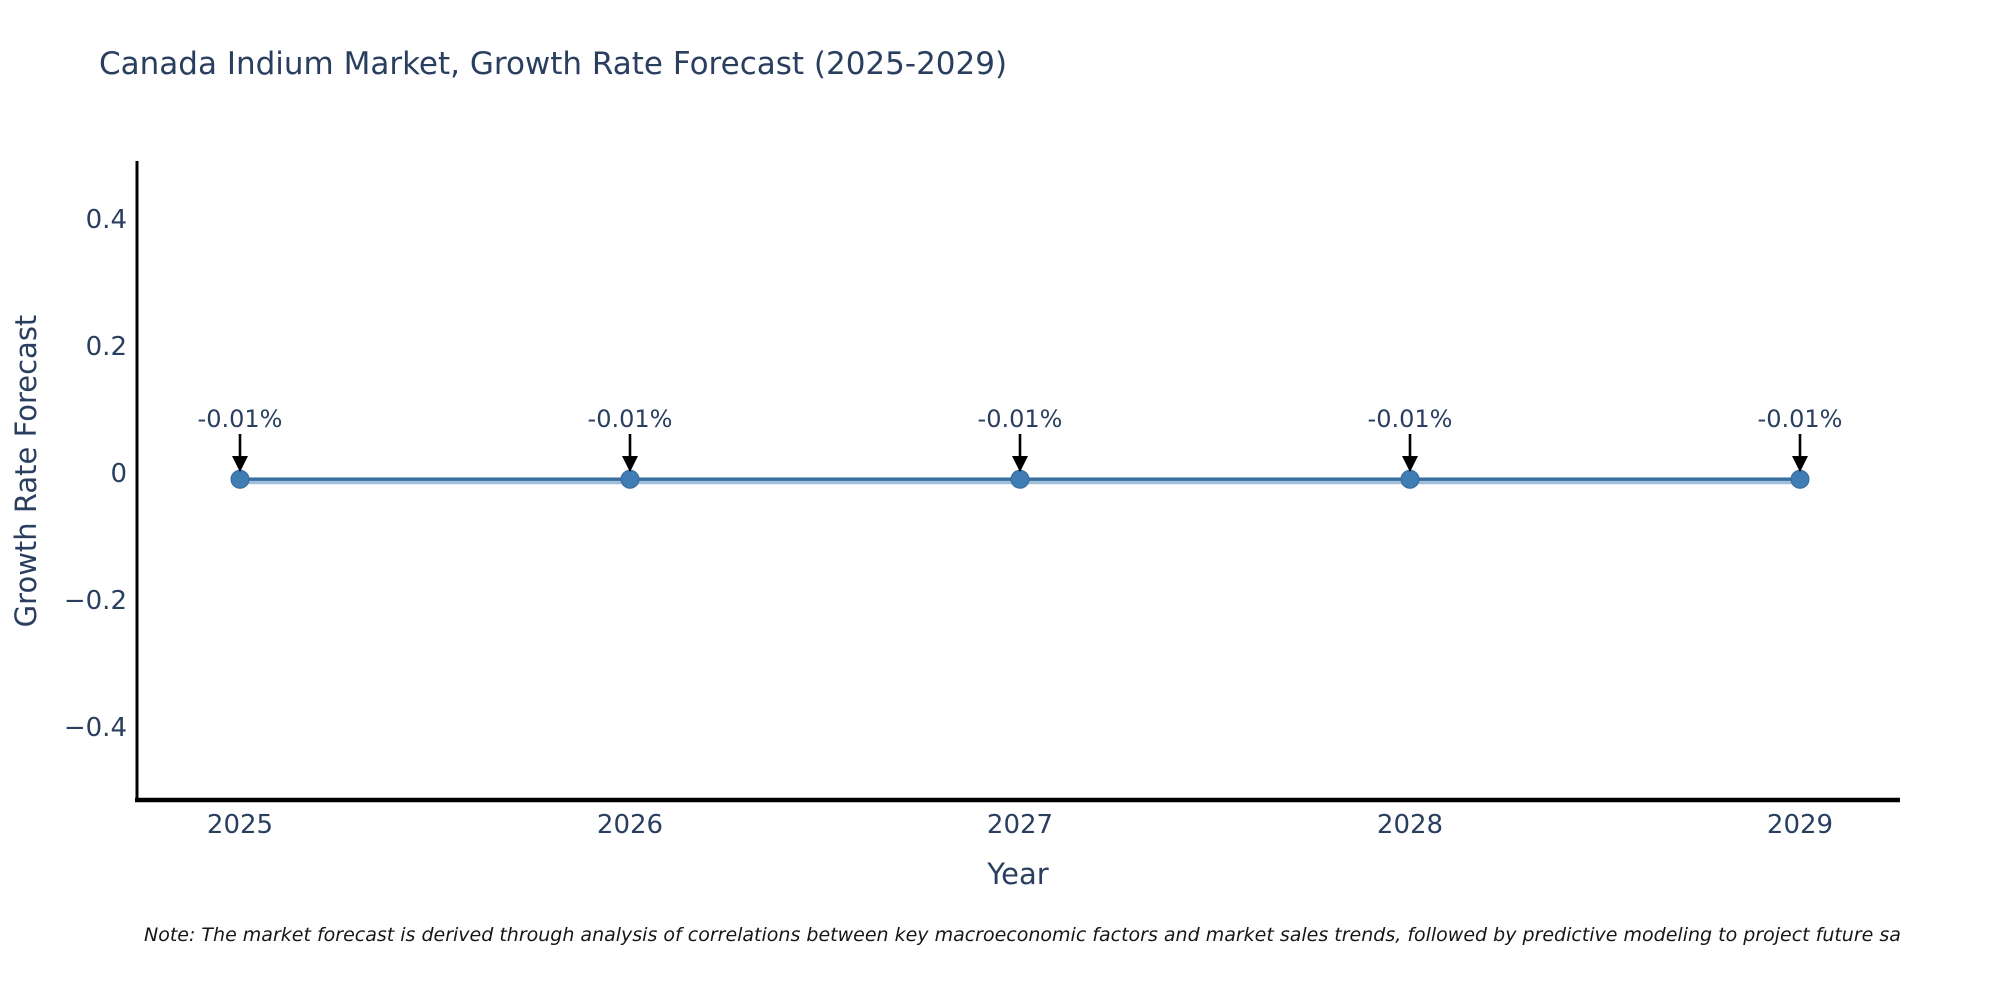  What do you see at coordinates (630, 825) in the screenshot?
I see `x-tick-label: 2026` at bounding box center [630, 825].